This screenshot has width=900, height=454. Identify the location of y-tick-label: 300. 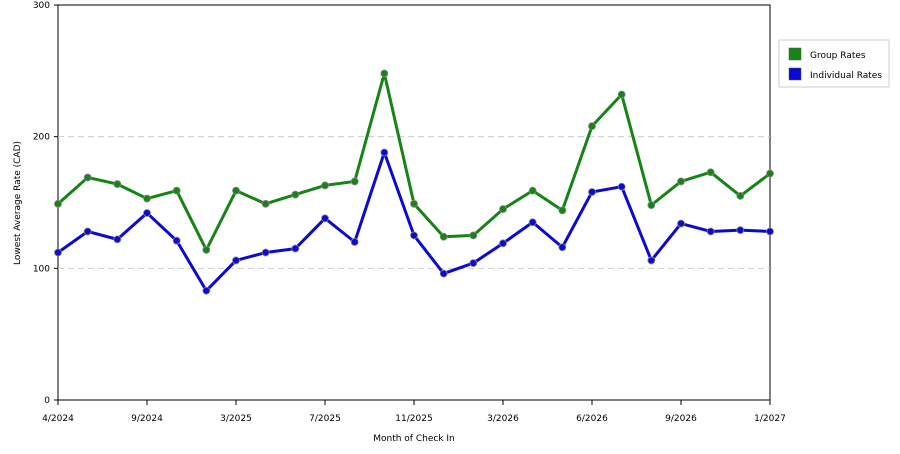
(41, 6).